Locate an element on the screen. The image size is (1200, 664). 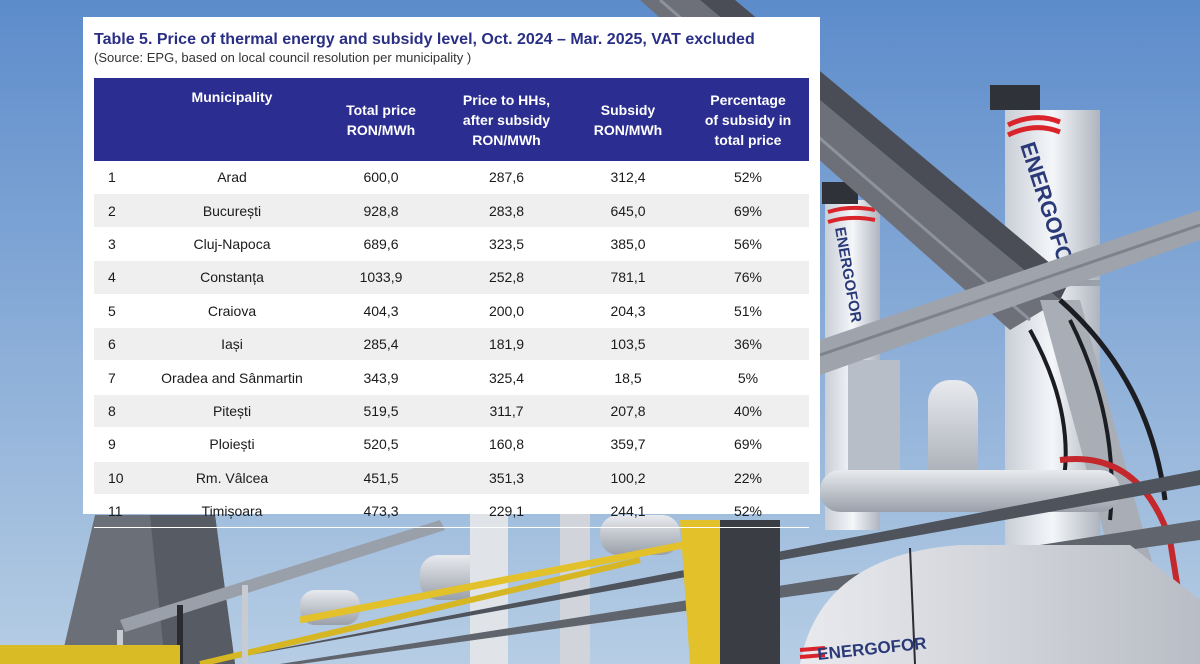
row-number: 3 is located at coordinates (120, 244).